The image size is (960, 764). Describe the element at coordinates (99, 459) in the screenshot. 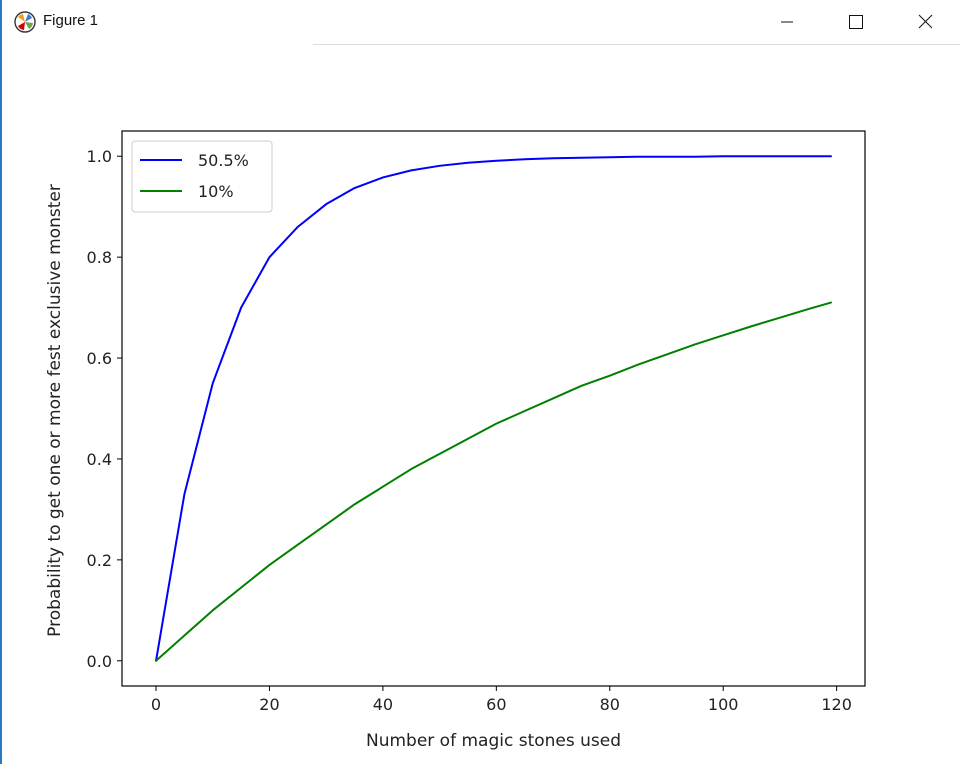

I see `y-tick-label: 0.4` at that location.